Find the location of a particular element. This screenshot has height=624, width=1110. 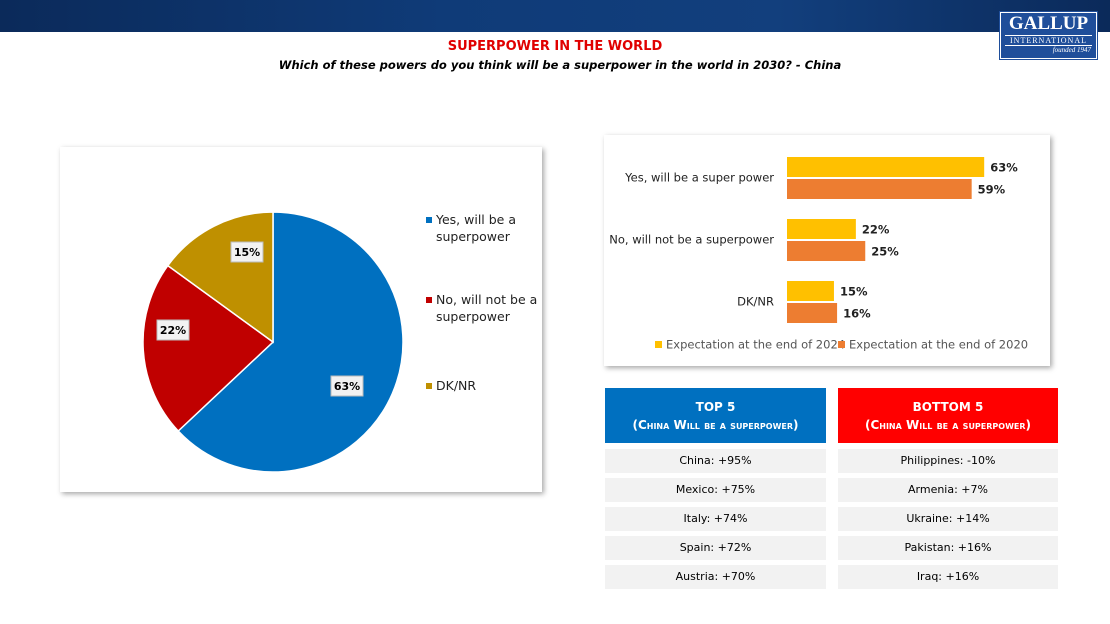

table-title: TOP 5 is located at coordinates (715, 406).